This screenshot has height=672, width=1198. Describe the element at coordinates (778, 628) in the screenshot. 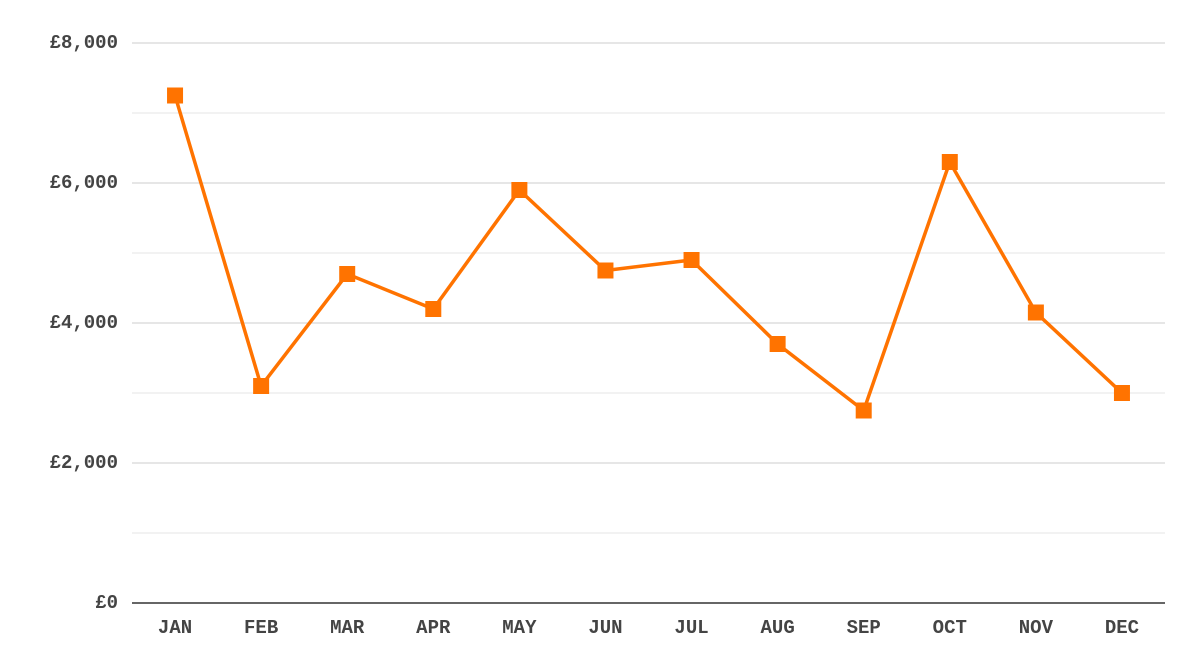

I see `x-tick-label: AUG` at that location.